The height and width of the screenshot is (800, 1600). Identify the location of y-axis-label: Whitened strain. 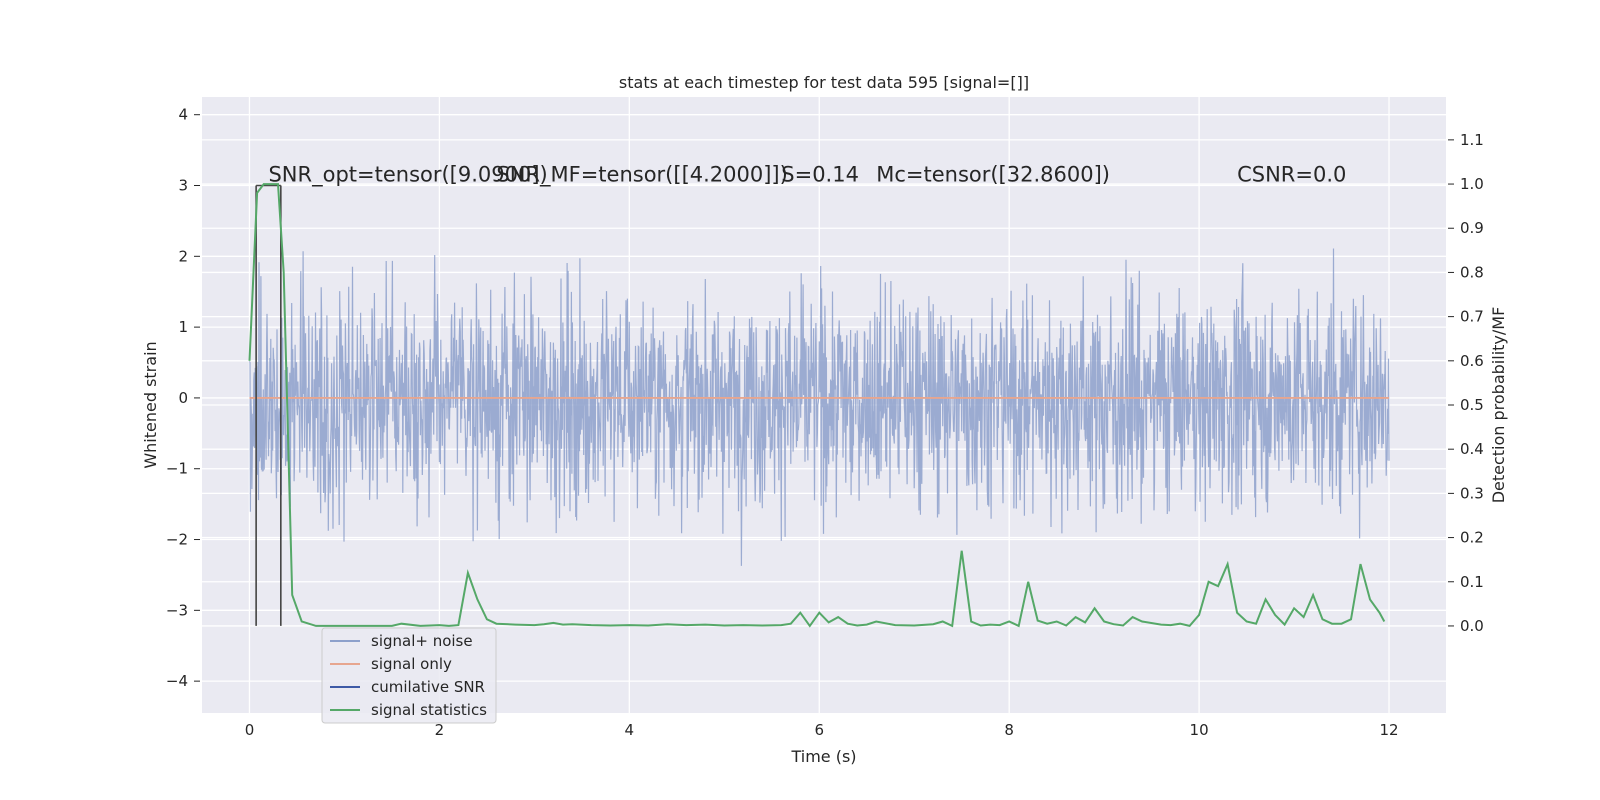
(150, 404).